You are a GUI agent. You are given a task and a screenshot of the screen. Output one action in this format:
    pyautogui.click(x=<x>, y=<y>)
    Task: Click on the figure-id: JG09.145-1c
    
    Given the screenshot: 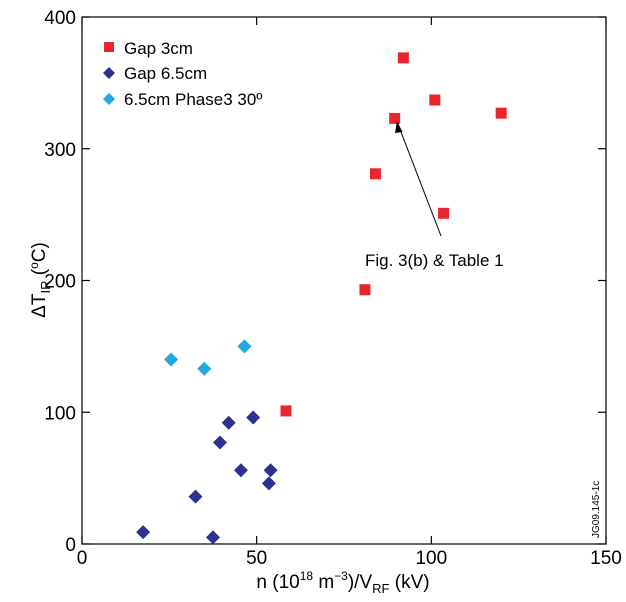 What is the action you would take?
    pyautogui.click(x=596, y=509)
    